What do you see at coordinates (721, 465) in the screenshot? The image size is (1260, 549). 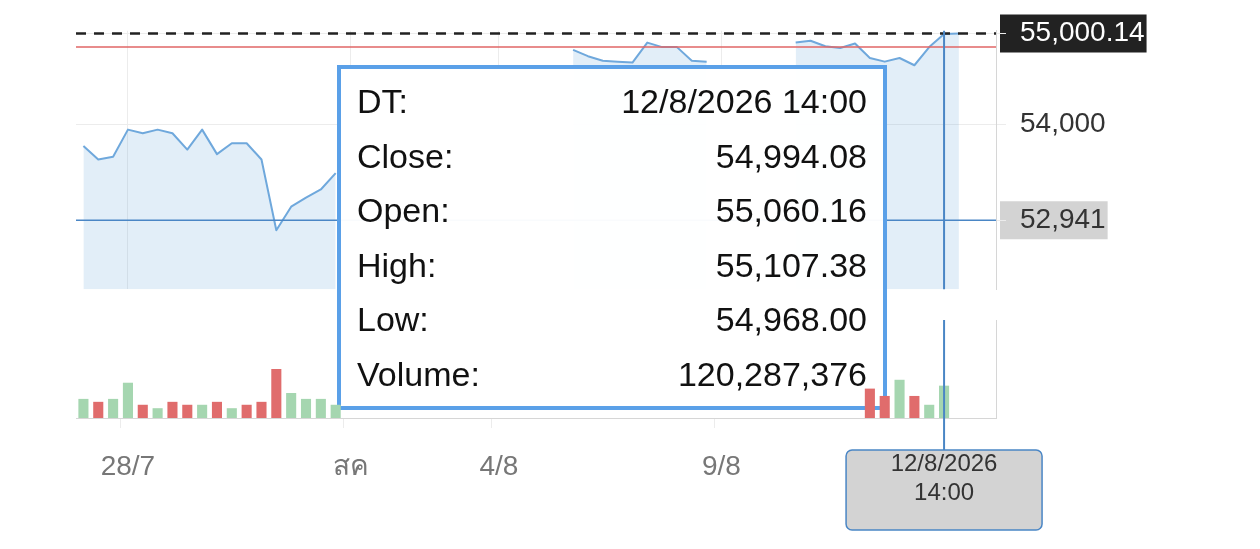 I see `x-tick-label: 9/8` at bounding box center [721, 465].